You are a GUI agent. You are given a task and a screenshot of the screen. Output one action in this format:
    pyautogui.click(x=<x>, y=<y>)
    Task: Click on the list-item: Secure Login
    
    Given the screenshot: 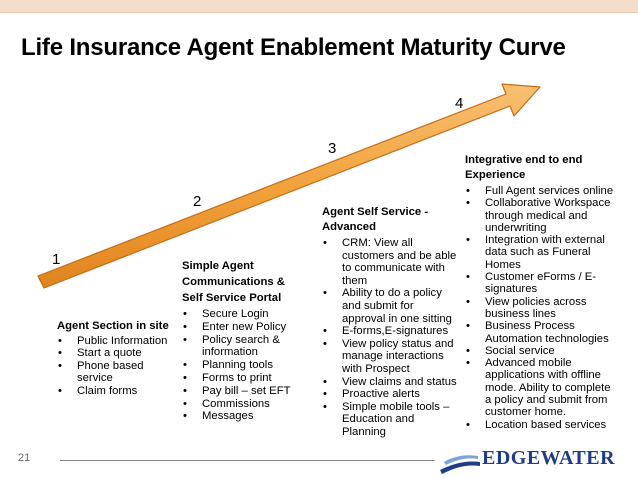 What is the action you would take?
    pyautogui.click(x=238, y=314)
    